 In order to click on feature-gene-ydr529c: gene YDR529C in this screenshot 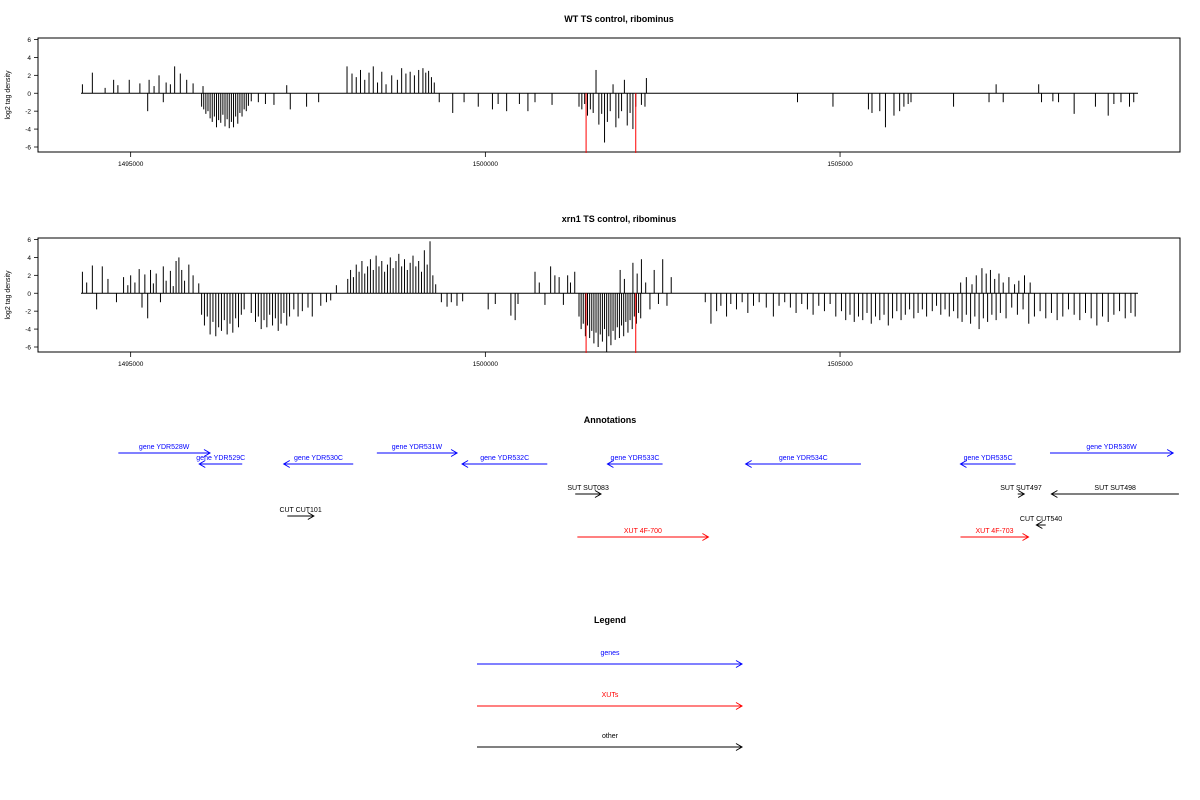, I will do `click(220, 461)`.